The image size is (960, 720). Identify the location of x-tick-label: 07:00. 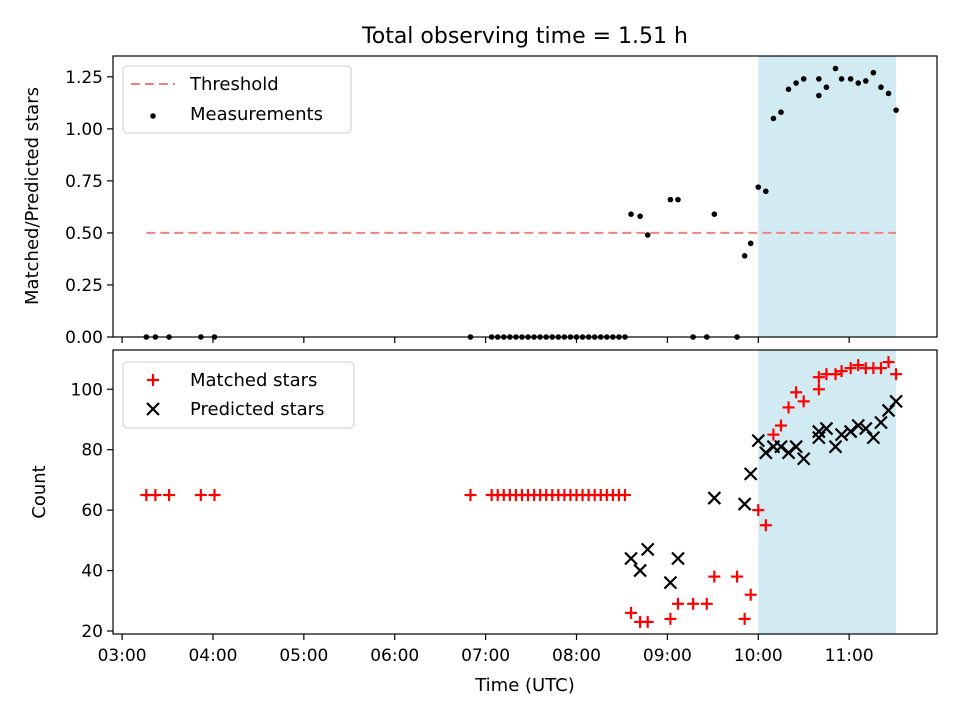
(485, 656).